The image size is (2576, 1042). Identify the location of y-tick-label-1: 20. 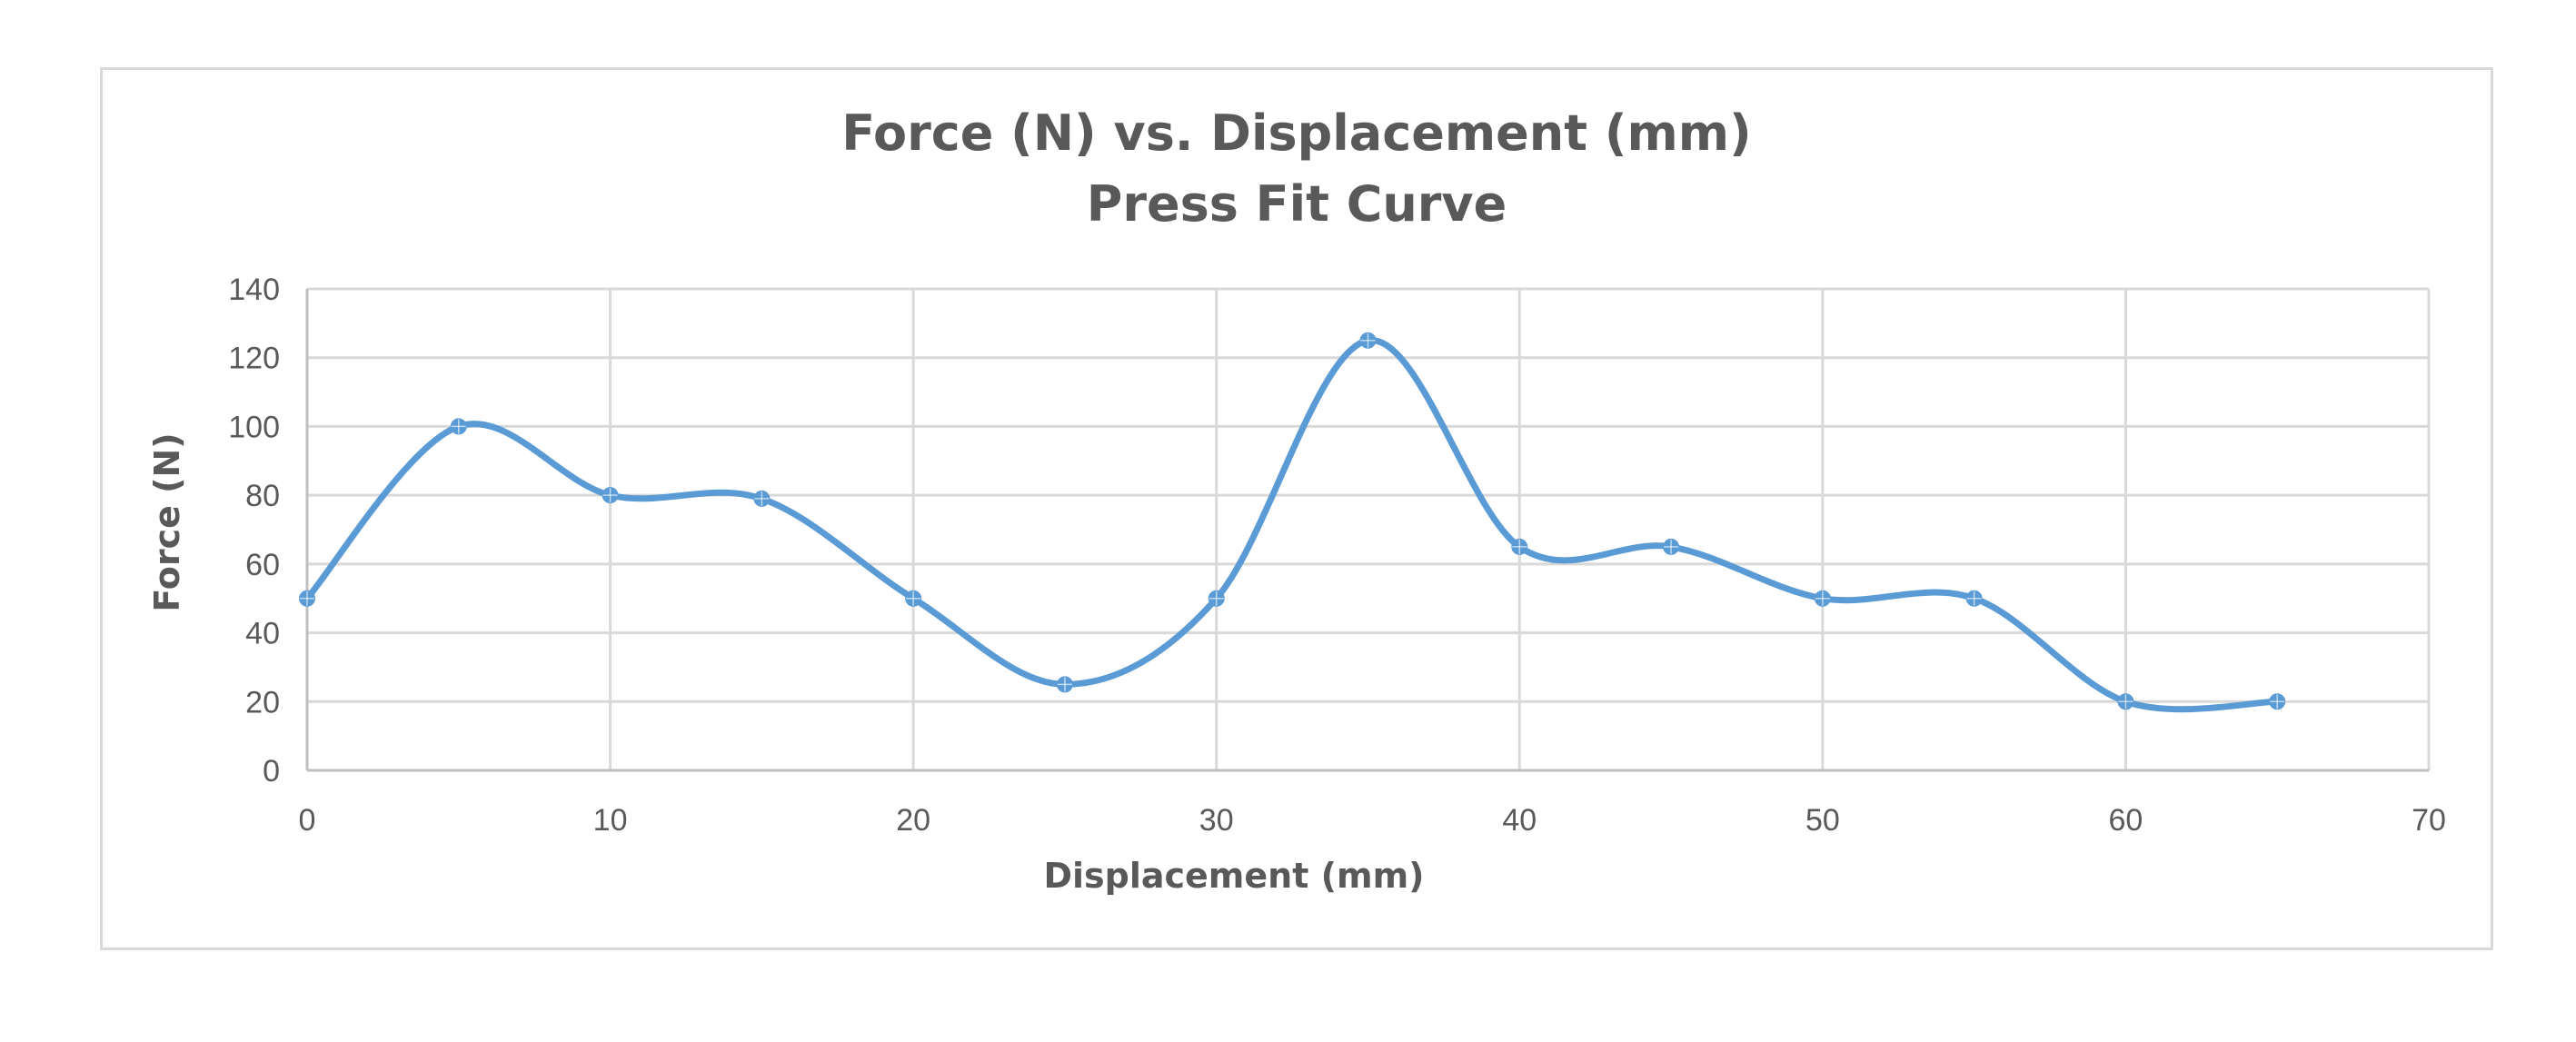
(262, 702).